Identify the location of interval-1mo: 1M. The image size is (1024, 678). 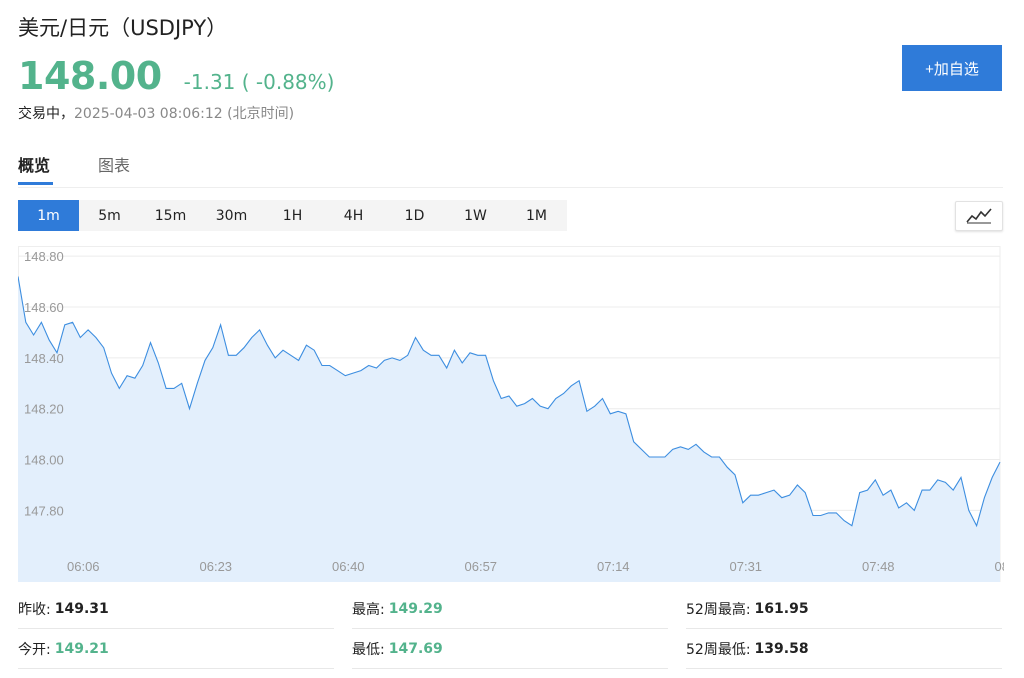
(536, 215).